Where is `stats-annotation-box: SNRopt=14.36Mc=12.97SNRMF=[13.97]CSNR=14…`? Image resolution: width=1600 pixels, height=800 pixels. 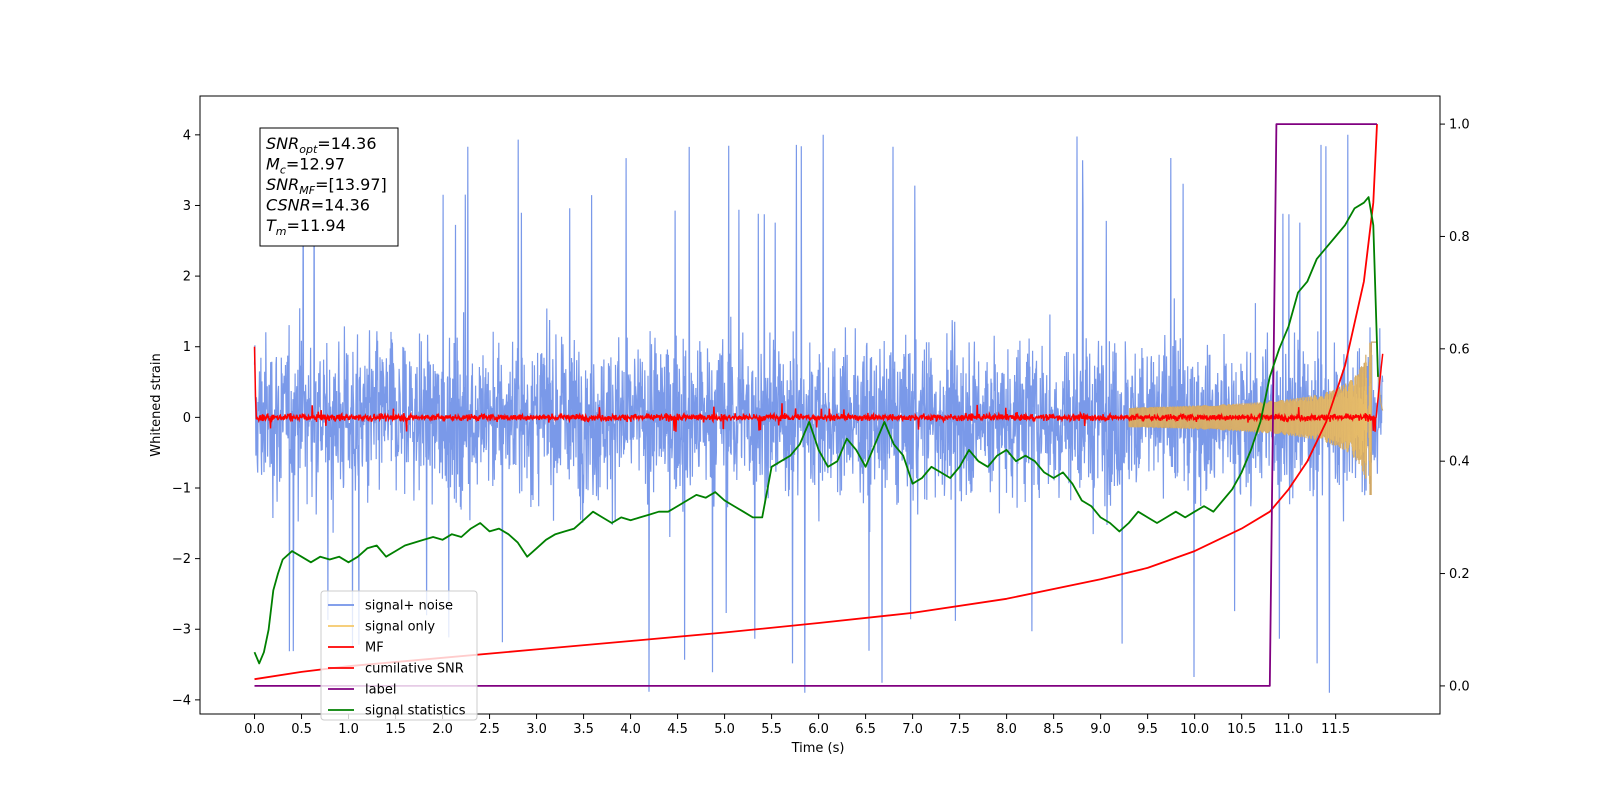 stats-annotation-box: SNRopt=14.36Mc=12.97SNRMF=[13.97]CSNR=14… is located at coordinates (329, 187).